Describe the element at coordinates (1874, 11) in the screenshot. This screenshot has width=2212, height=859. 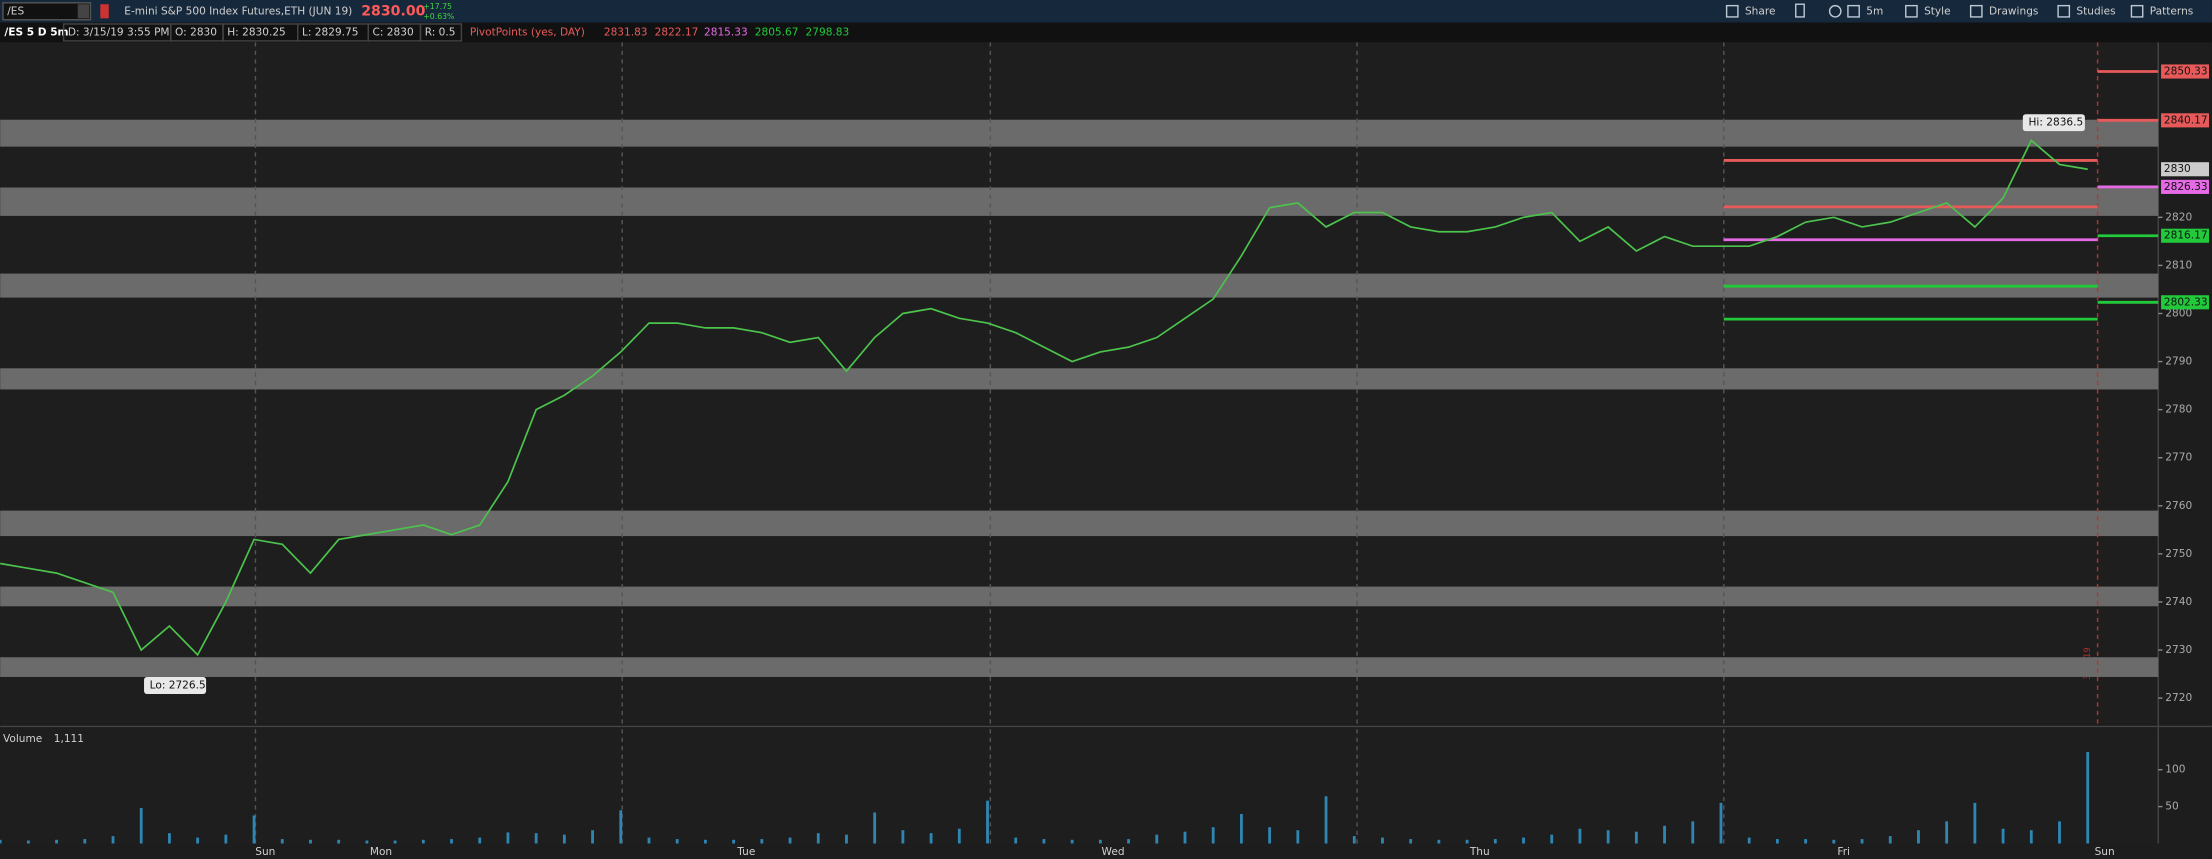
I see `toolbar-button: 5m` at that location.